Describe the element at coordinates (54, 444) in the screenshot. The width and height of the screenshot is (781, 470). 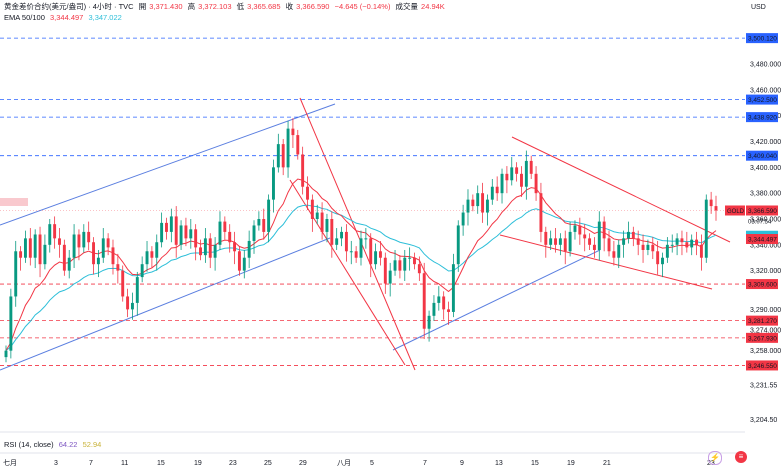
I see `rsi-legend: RSI (14, close) 64.22 52.94` at that location.